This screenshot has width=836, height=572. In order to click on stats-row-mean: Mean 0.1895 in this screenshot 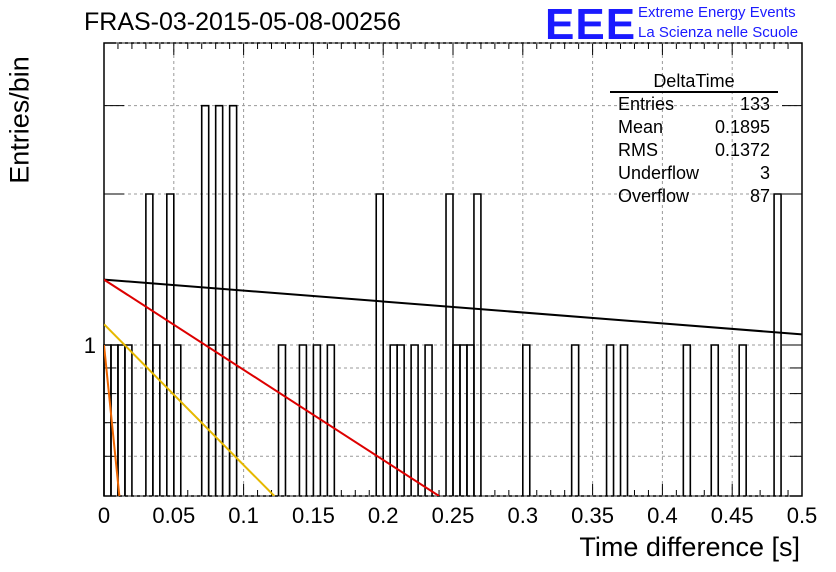, I will do `click(694, 127)`.